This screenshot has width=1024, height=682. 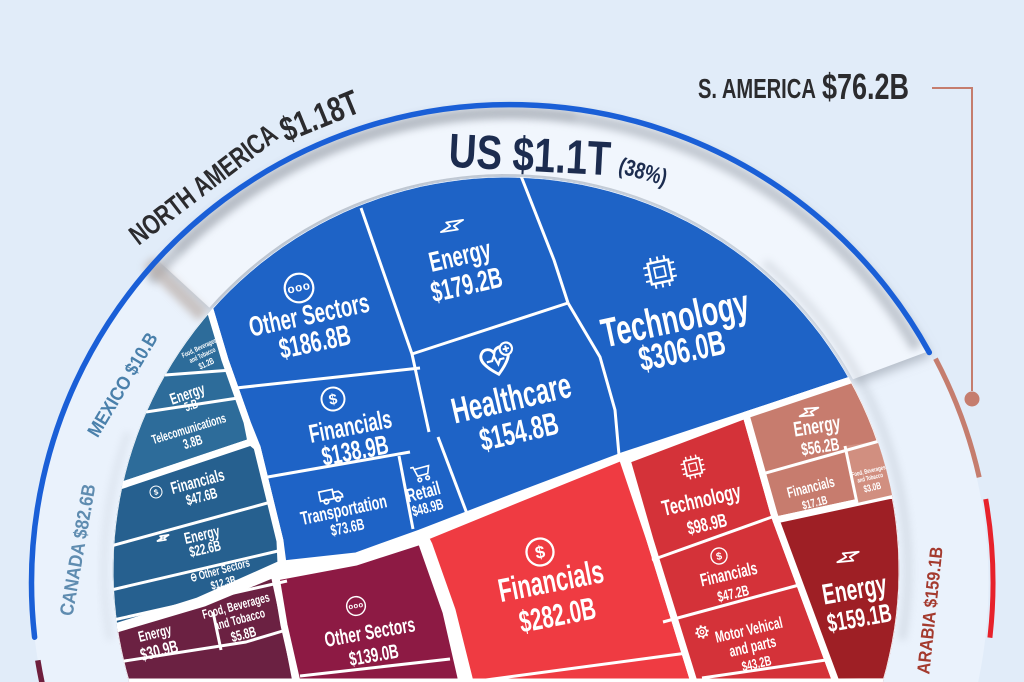 I want to click on svg-text: $5.8B, so click(x=243, y=634).